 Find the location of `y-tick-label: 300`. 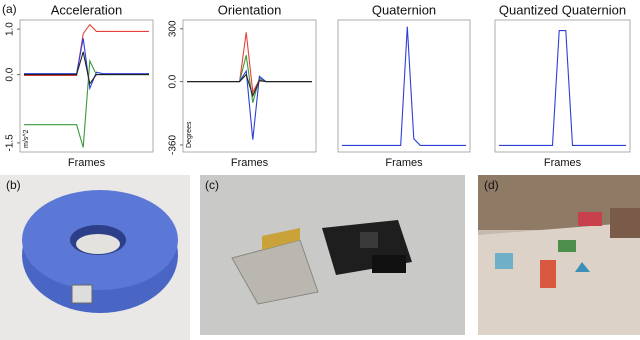

y-tick-label: 300 is located at coordinates (173, 28).